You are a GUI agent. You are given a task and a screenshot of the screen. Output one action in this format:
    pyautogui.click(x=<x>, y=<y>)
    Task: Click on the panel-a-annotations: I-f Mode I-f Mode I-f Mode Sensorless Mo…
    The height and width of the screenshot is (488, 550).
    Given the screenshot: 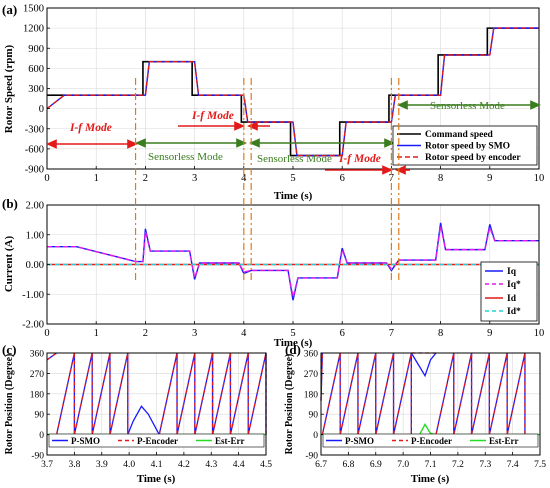 What is the action you would take?
    pyautogui.click(x=293, y=137)
    